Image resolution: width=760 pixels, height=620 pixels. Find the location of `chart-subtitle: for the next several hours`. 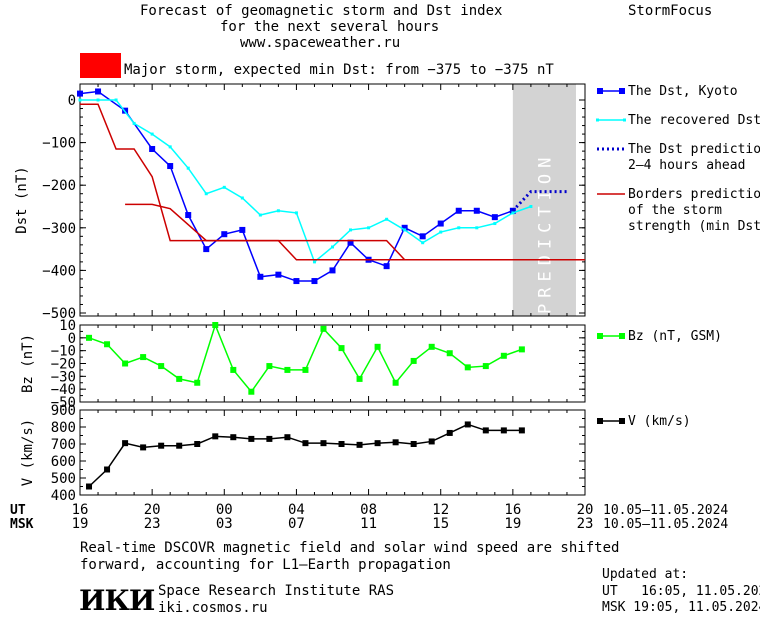

chart-subtitle: for the next several hours is located at coordinates (330, 27).